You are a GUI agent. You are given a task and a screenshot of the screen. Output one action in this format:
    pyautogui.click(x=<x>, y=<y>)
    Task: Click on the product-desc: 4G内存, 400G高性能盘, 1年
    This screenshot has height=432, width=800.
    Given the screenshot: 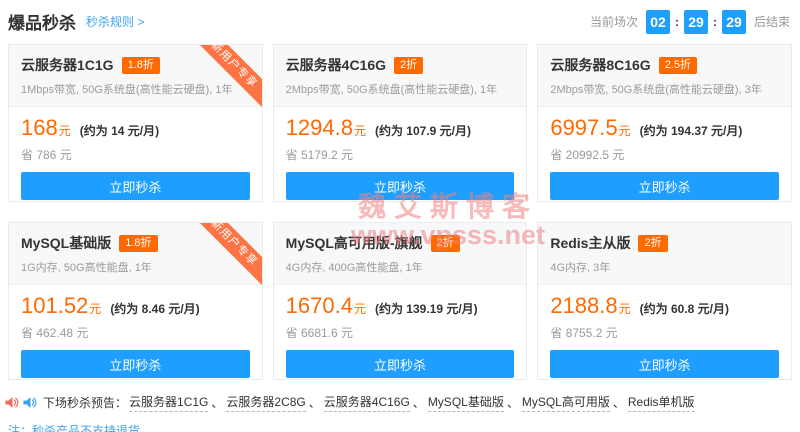 What is the action you would take?
    pyautogui.click(x=354, y=268)
    